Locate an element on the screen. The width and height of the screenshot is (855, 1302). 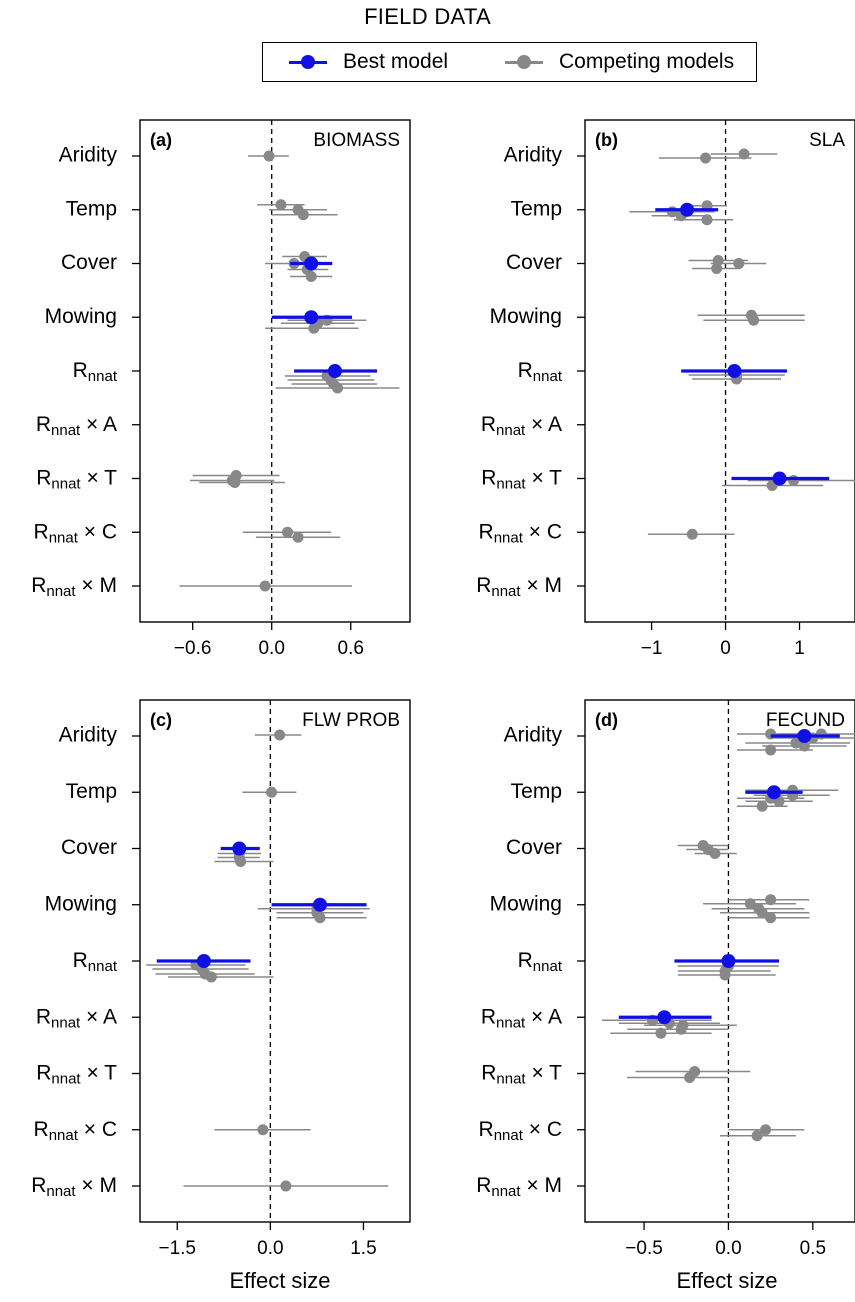
legend: Best model Competing models is located at coordinates (509, 62).